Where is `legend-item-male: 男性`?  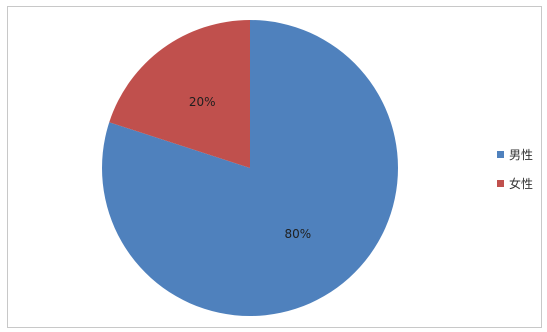
legend-item-male: 男性 is located at coordinates (515, 155).